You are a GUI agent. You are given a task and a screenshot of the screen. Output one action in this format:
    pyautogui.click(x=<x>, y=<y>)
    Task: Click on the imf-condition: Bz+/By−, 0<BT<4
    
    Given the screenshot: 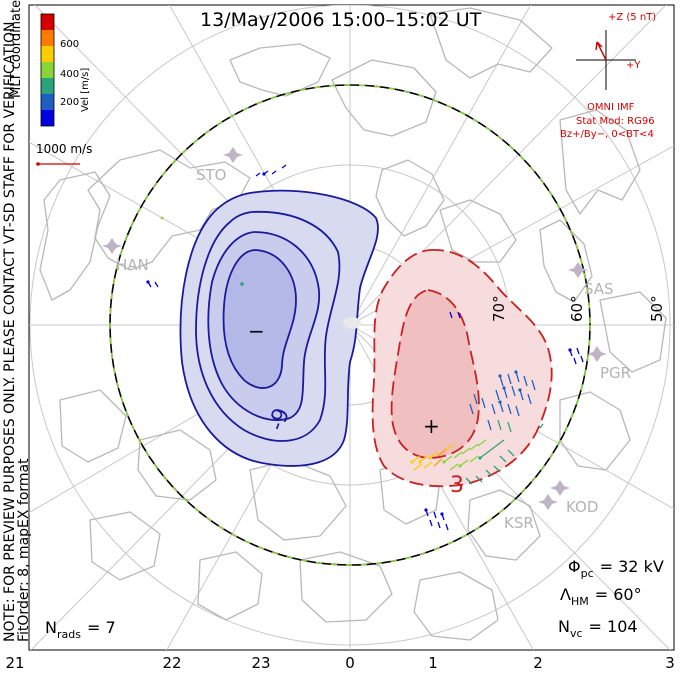 What is the action you would take?
    pyautogui.click(x=607, y=134)
    